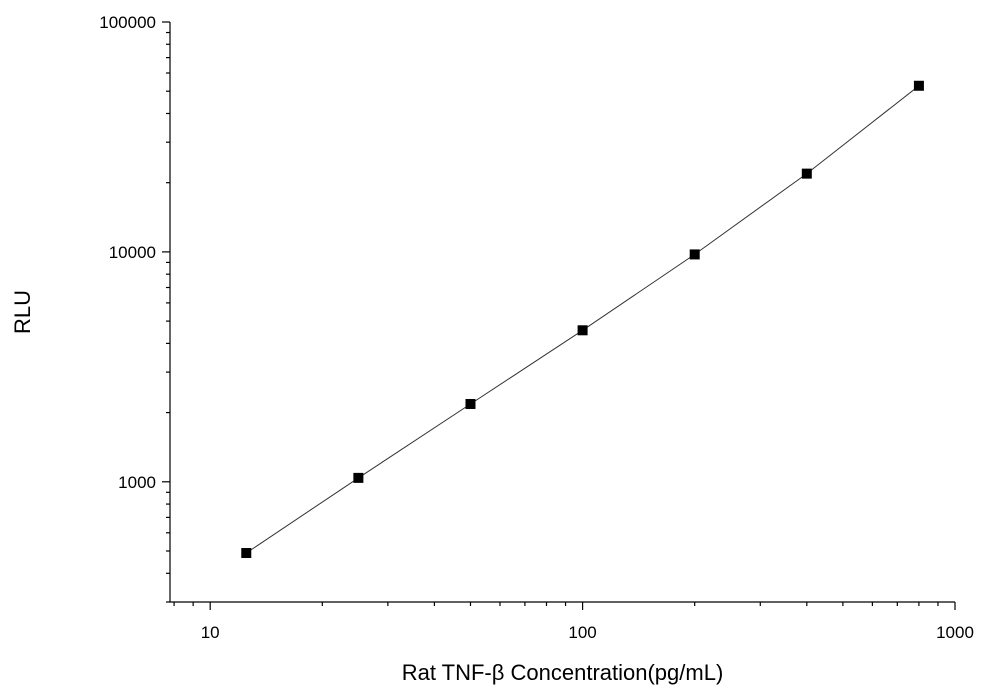 The image size is (984, 694). Describe the element at coordinates (210, 632) in the screenshot. I see `x-tick-label: 10` at that location.